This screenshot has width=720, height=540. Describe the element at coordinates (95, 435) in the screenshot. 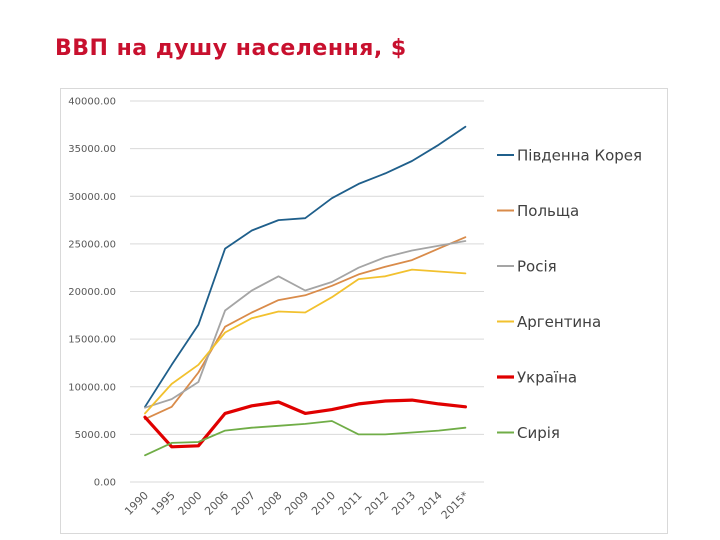

I see `y-tick-label: 5000.00` at that location.